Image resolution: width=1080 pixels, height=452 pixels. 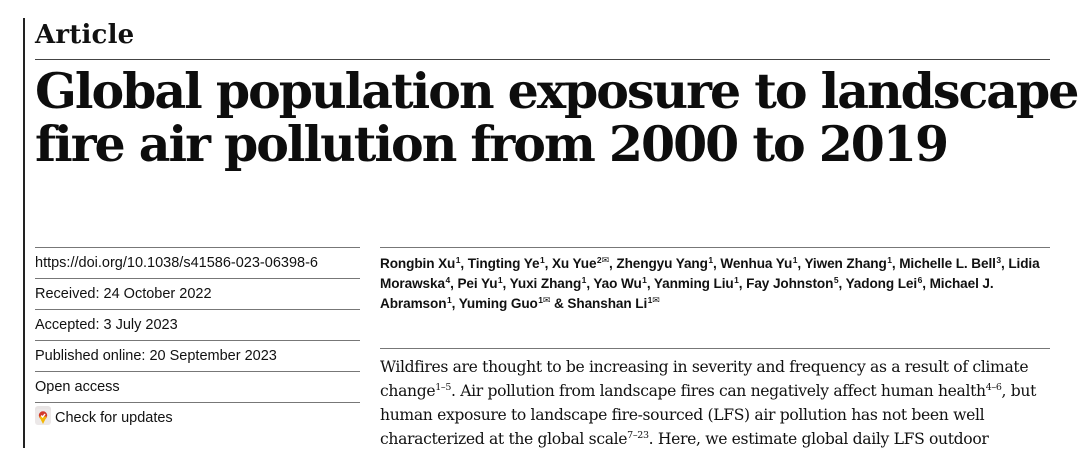 What do you see at coordinates (542, 59) in the screenshot?
I see `title-divider` at bounding box center [542, 59].